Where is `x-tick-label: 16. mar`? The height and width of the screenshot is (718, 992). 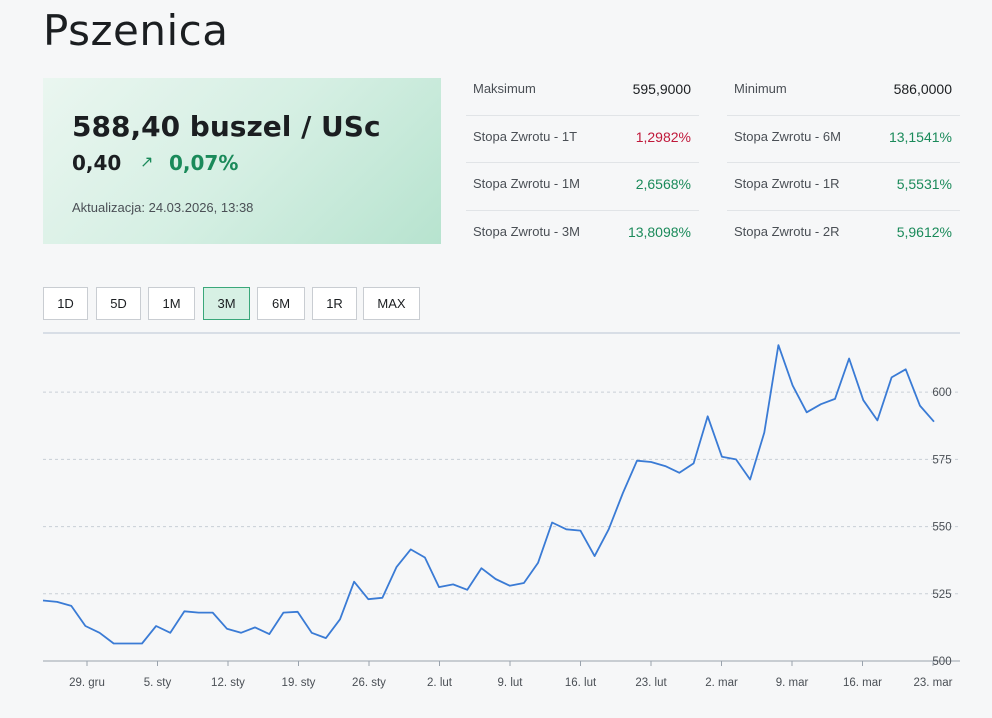
x-tick-label: 16. mar is located at coordinates (862, 683).